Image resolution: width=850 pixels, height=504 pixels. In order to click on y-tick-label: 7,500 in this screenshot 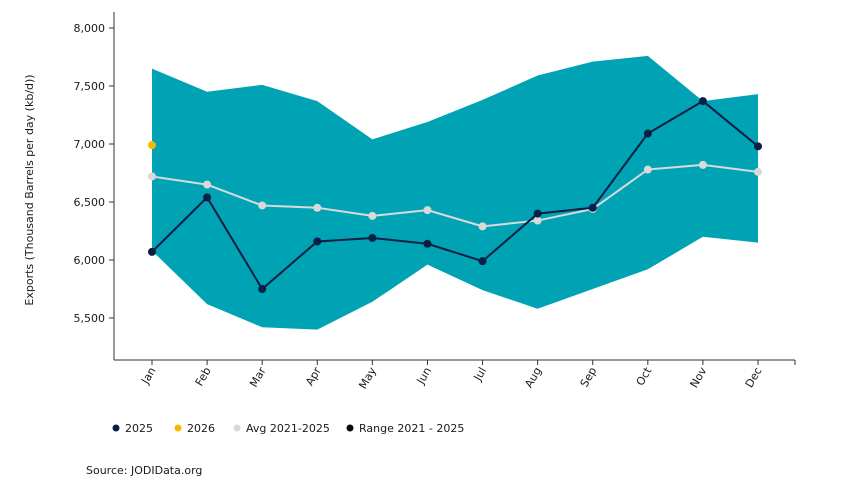, I will do `click(90, 86)`.